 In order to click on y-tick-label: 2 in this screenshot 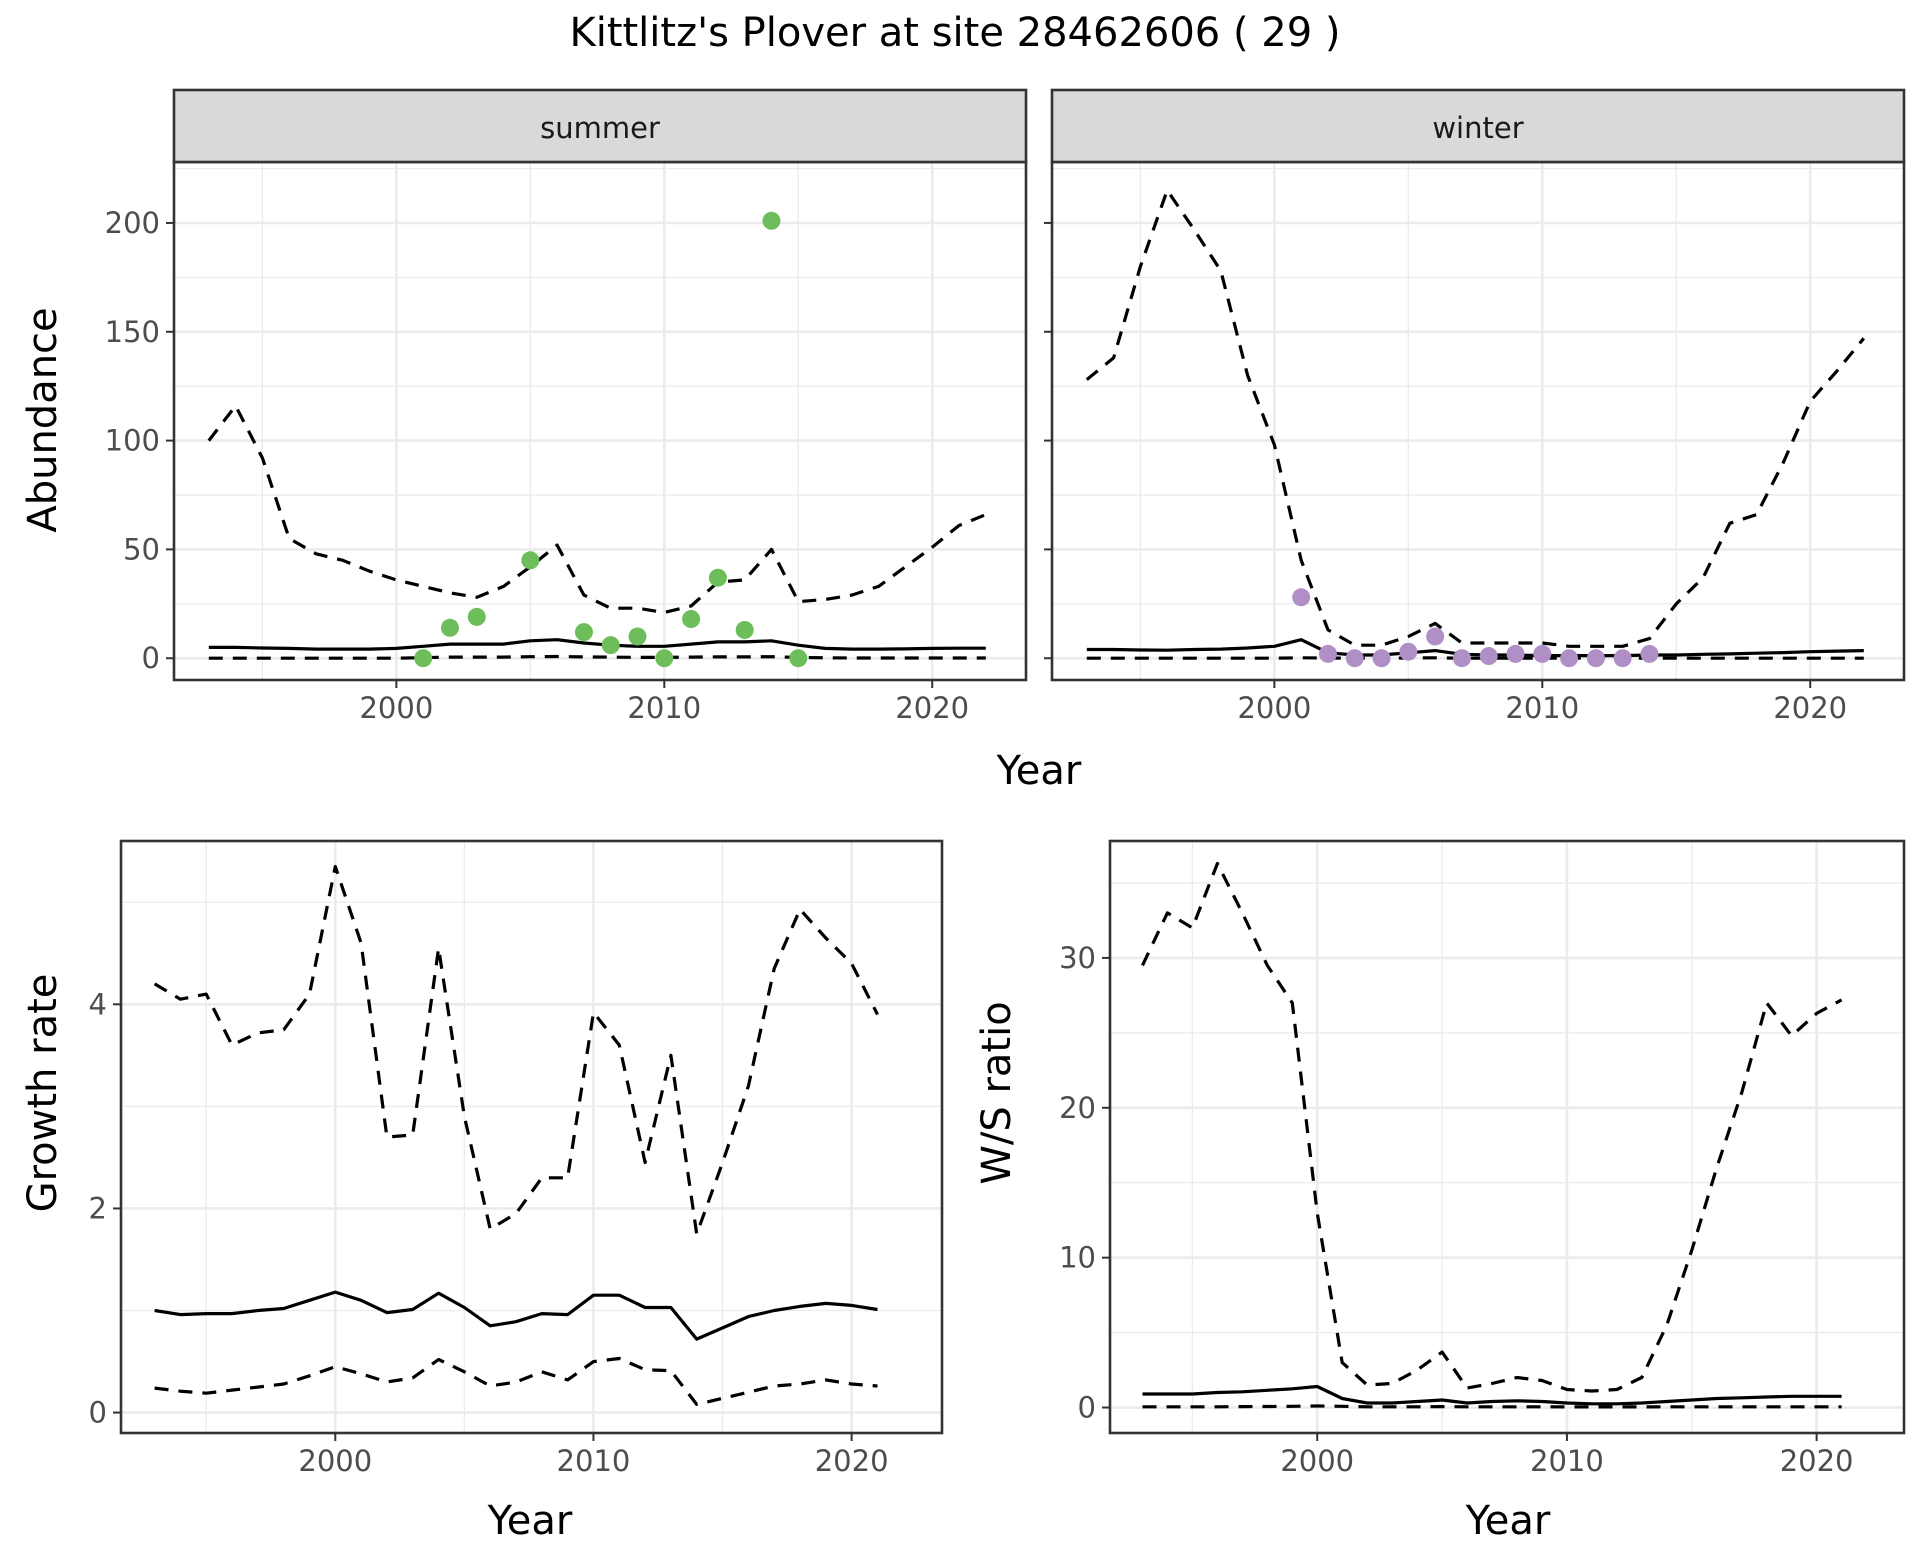, I will do `click(98, 1208)`.